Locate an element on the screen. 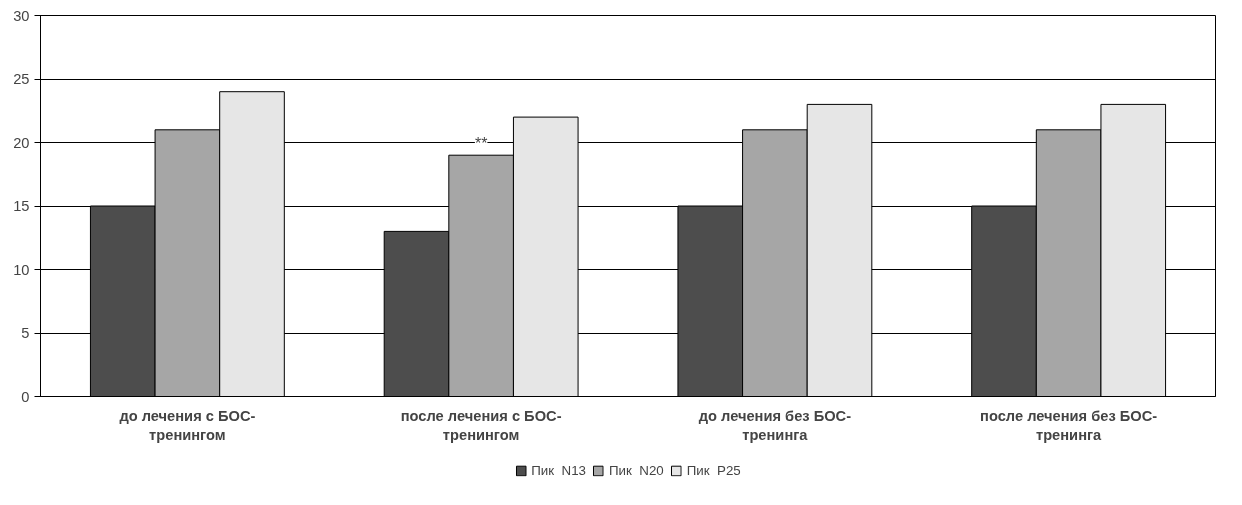 The height and width of the screenshot is (505, 1242). x-tick-label: до лечения с БОС-тренингом is located at coordinates (187, 425).